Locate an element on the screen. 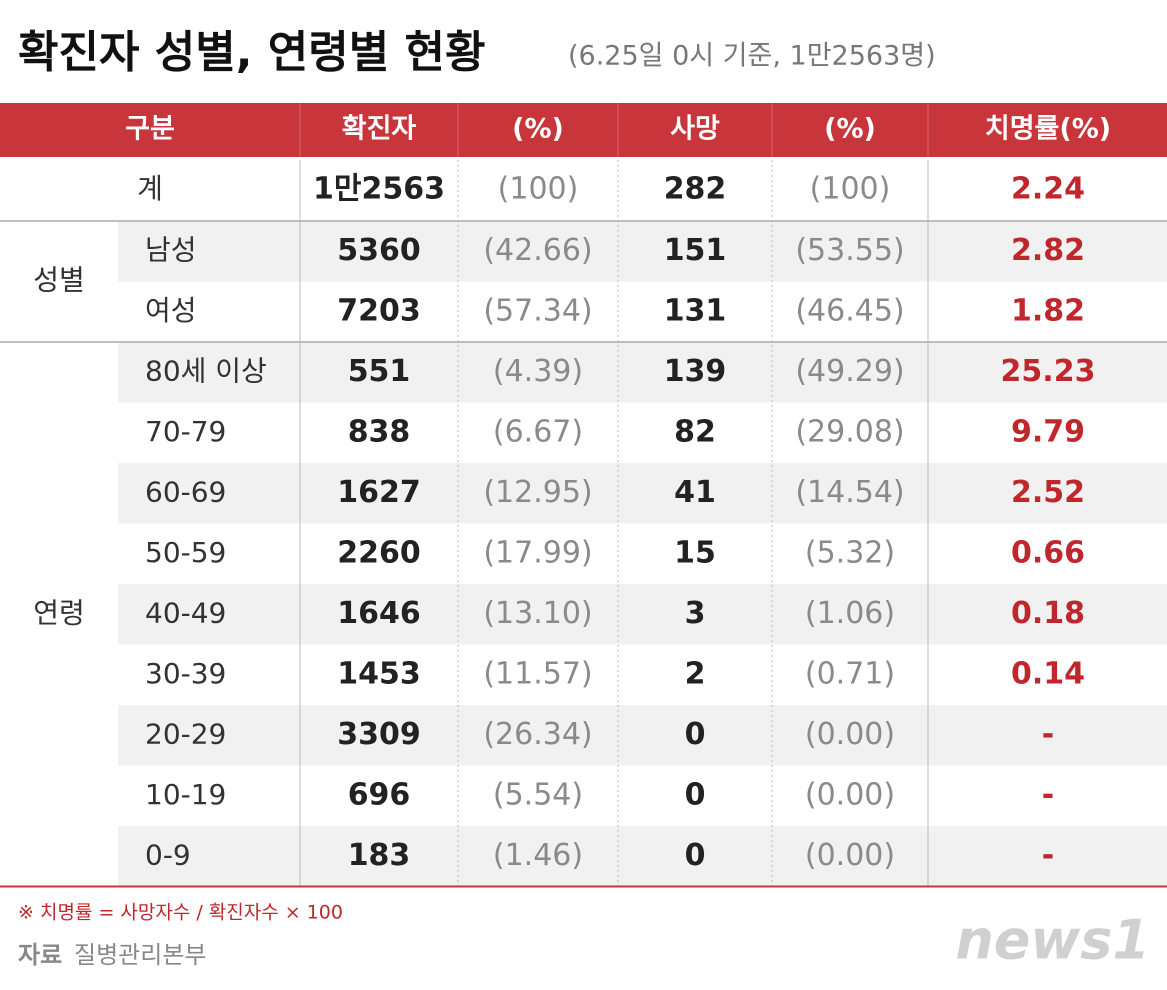  cell: 696 is located at coordinates (379, 794).